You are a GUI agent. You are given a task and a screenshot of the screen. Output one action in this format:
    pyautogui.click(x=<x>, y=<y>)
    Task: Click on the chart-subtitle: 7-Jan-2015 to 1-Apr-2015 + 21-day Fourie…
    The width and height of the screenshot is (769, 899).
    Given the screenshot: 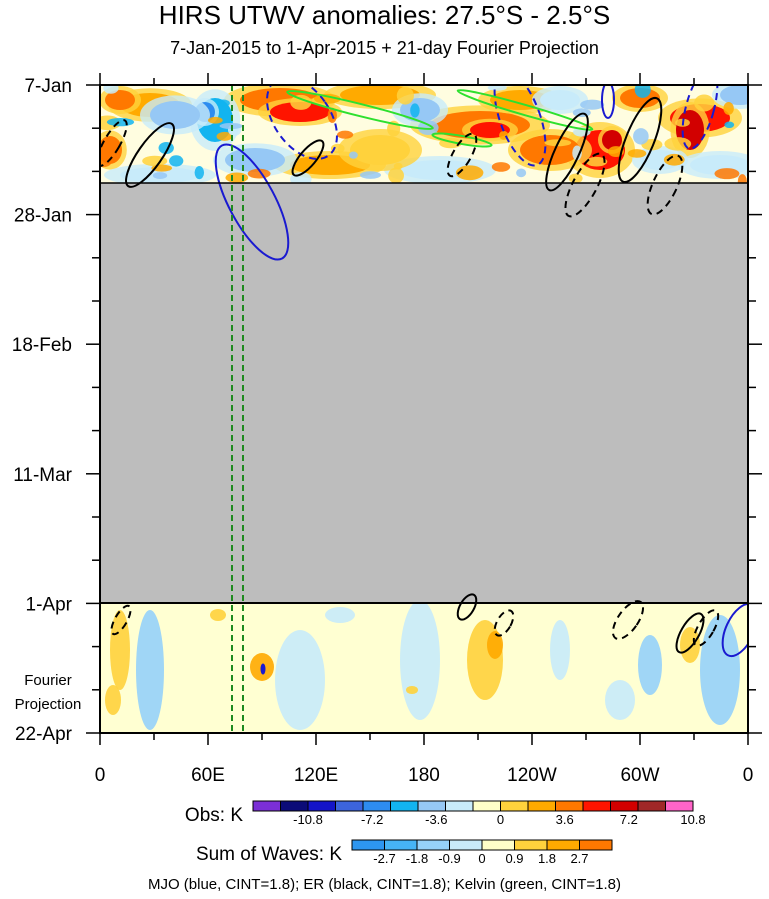 What is the action you would take?
    pyautogui.click(x=384, y=48)
    